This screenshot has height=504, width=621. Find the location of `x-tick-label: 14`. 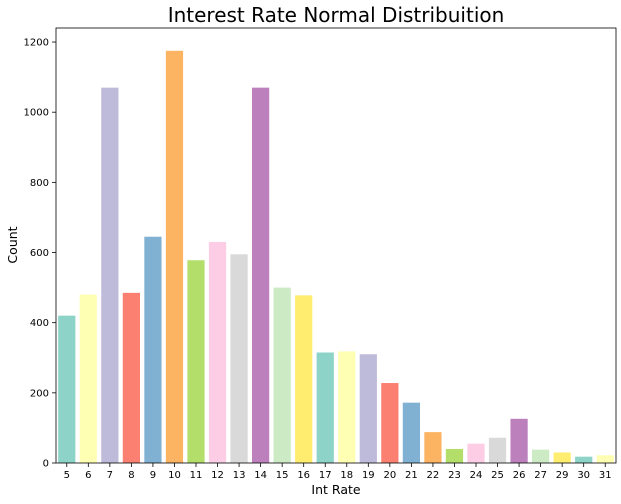

x-tick-label: 14 is located at coordinates (260, 475).